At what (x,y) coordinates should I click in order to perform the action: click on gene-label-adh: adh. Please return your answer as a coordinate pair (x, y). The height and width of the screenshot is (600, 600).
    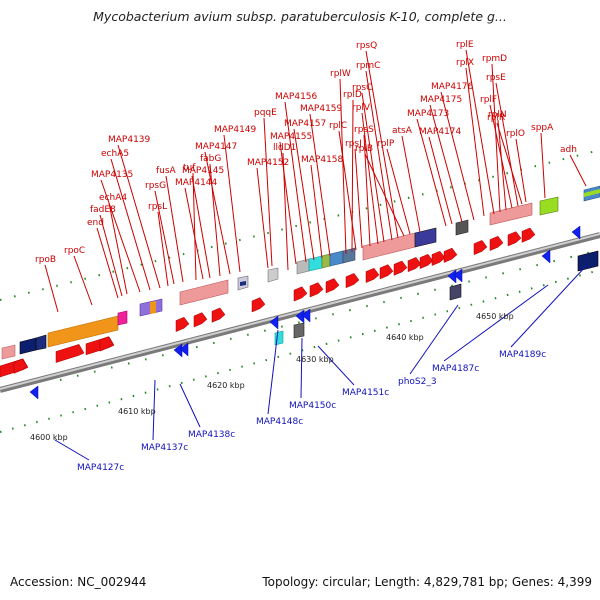
    Looking at the image, I should click on (568, 150).